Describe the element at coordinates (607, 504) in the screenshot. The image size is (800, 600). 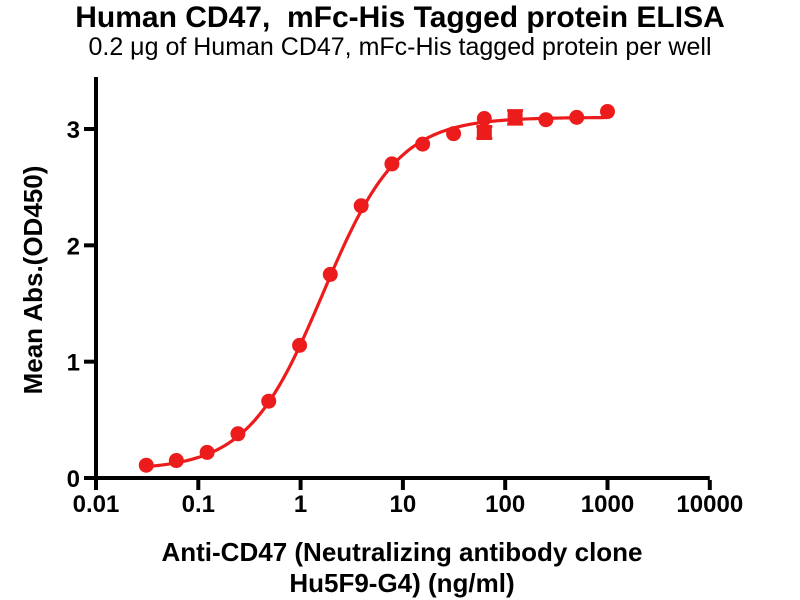
I see `x-tick-label: 1000` at that location.